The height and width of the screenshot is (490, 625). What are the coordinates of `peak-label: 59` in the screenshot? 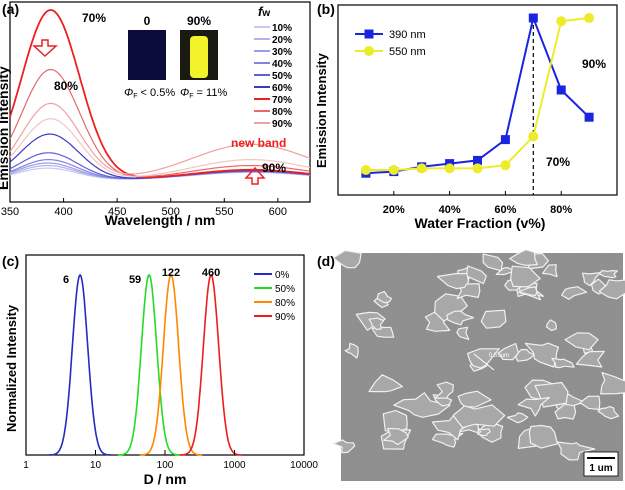 It's located at (135, 280).